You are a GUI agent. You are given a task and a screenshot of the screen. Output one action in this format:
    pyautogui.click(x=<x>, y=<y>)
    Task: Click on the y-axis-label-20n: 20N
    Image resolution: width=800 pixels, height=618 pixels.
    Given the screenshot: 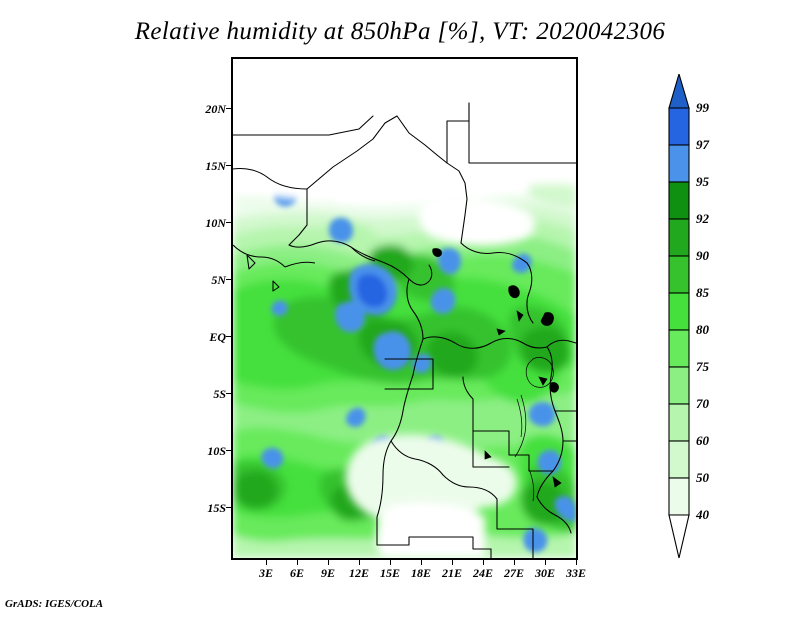 What is the action you would take?
    pyautogui.click(x=215, y=109)
    